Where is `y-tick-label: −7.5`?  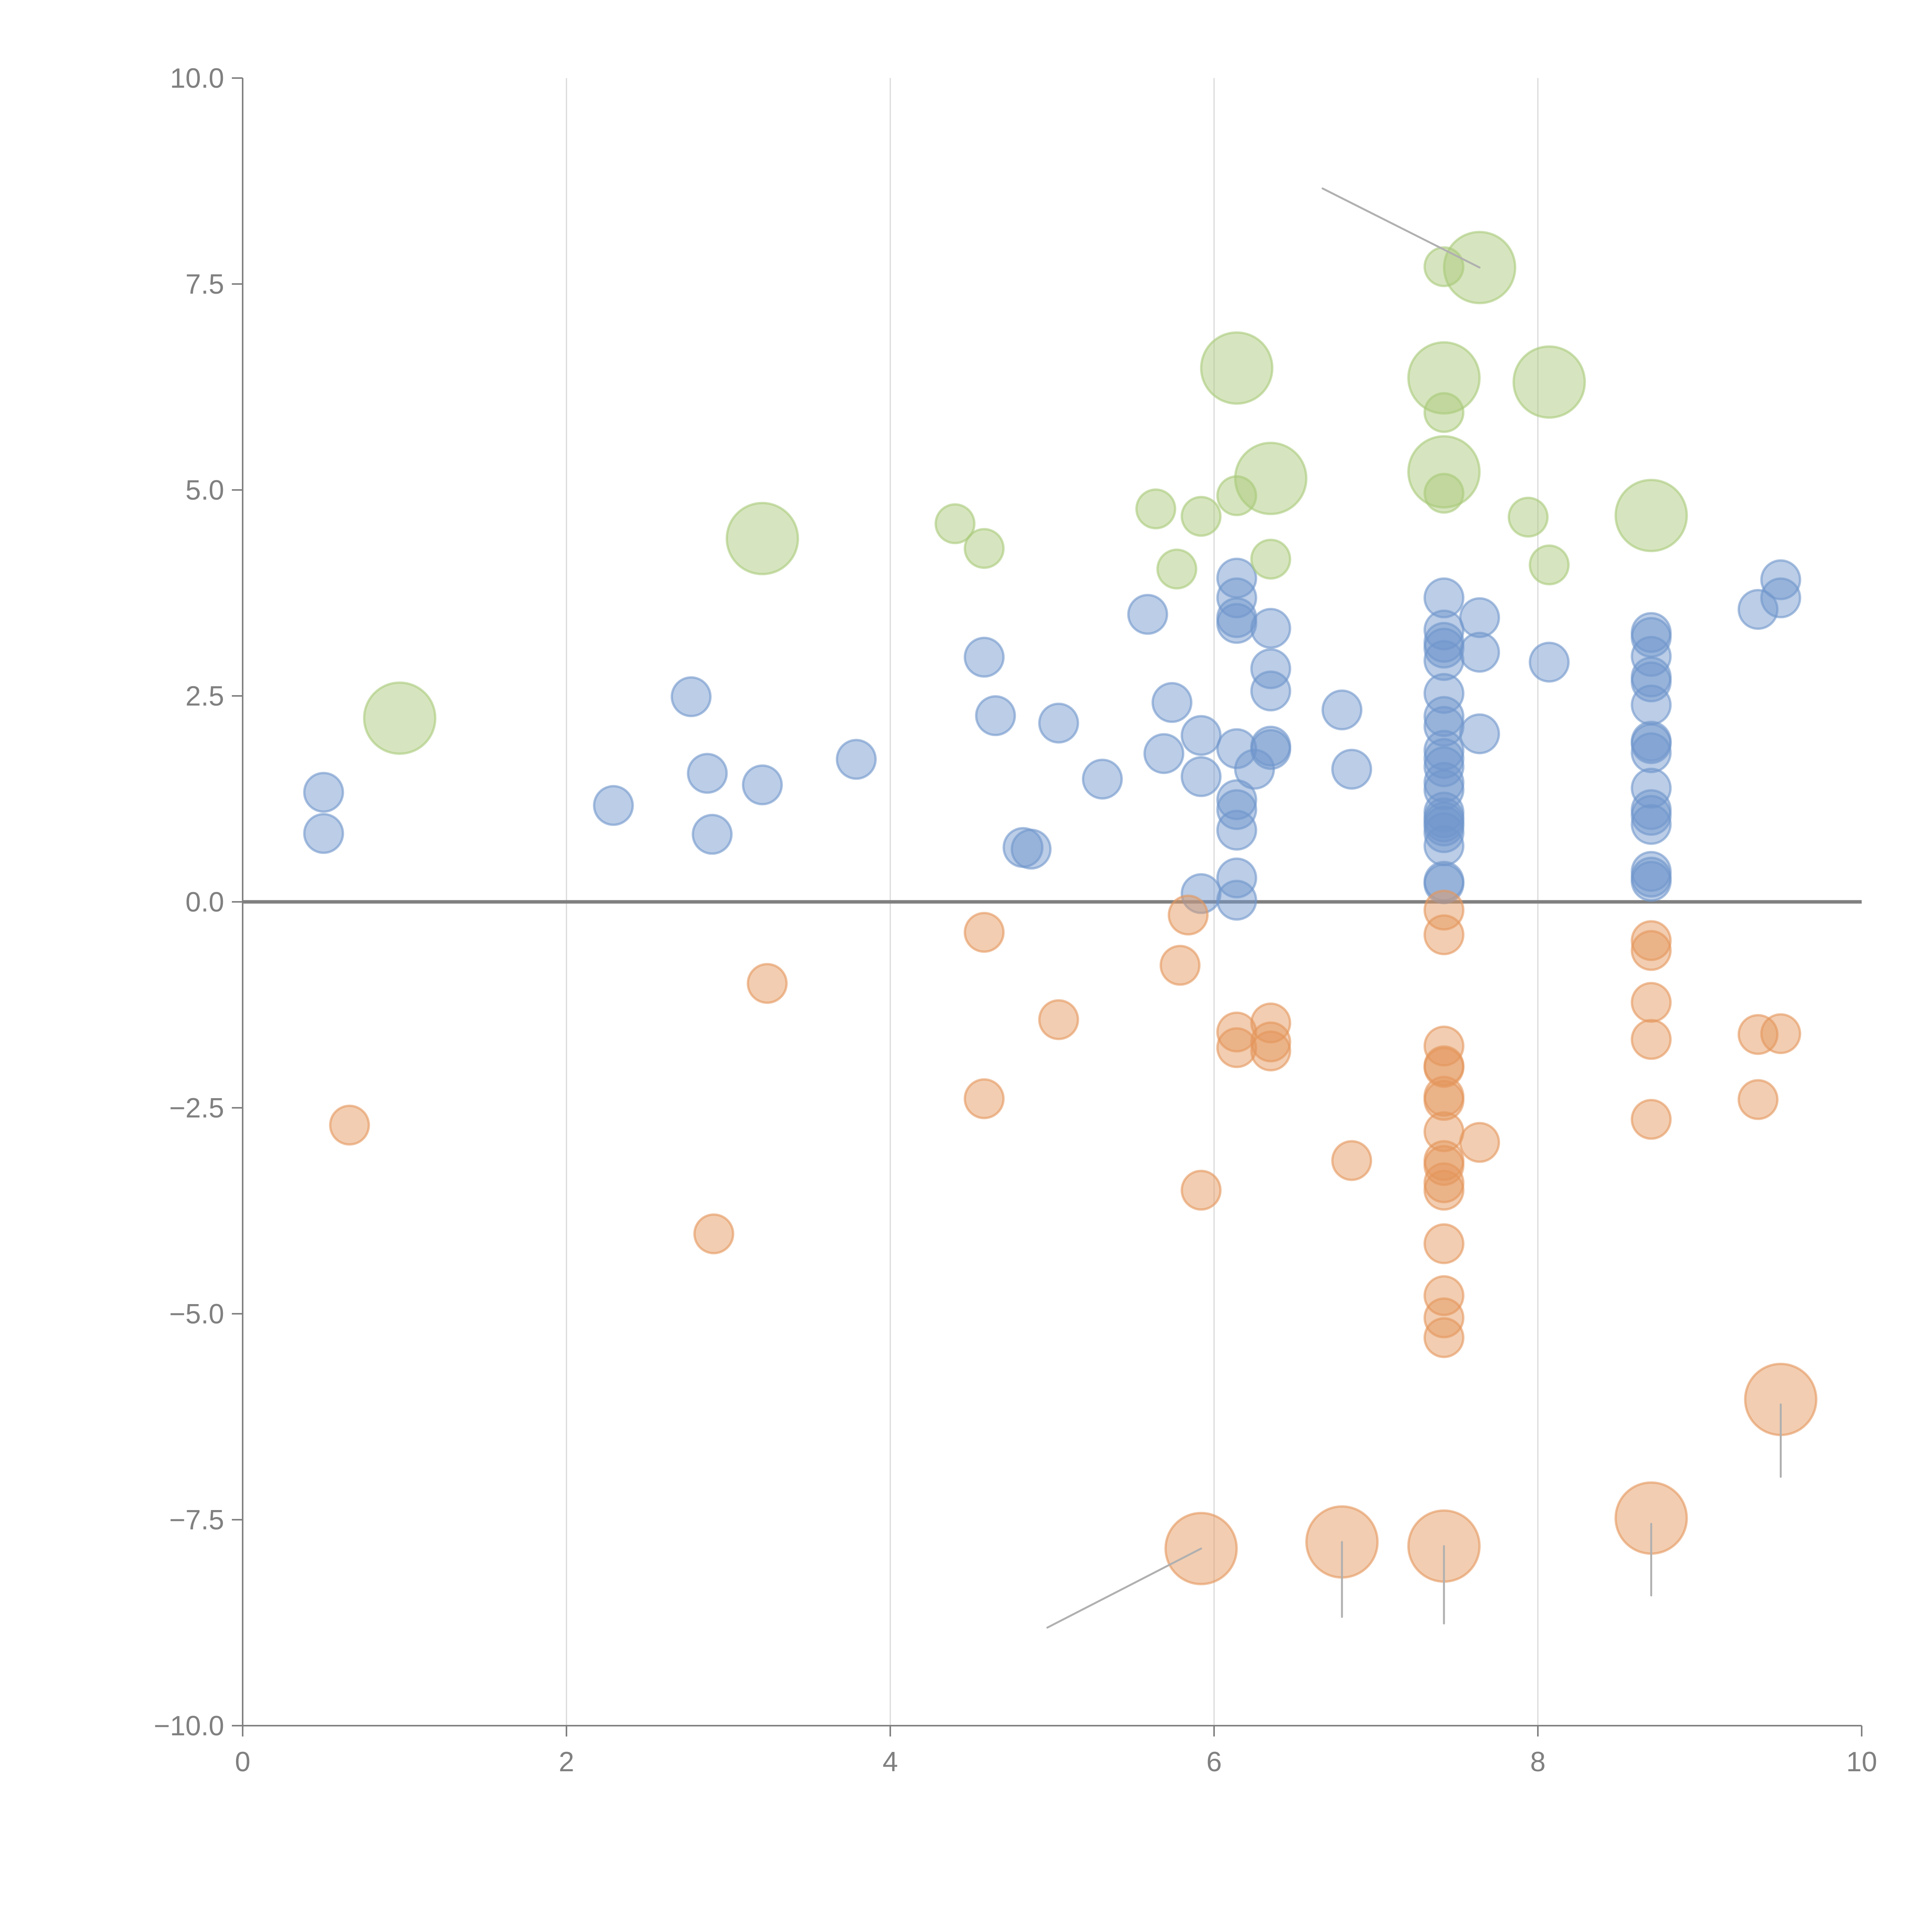 y-tick-label: −7.5 is located at coordinates (197, 1520).